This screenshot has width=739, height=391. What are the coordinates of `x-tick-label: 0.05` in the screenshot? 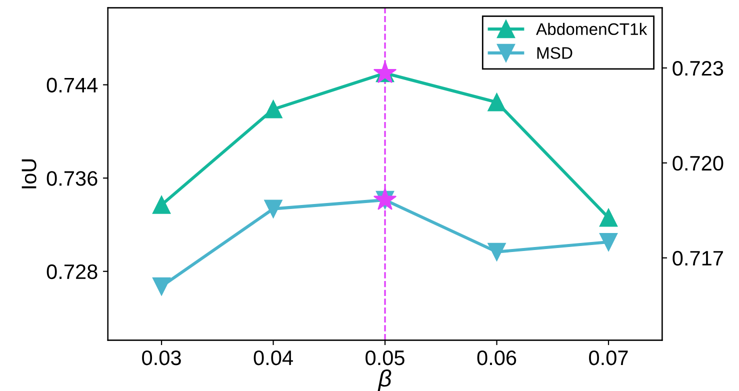 It's located at (385, 358).